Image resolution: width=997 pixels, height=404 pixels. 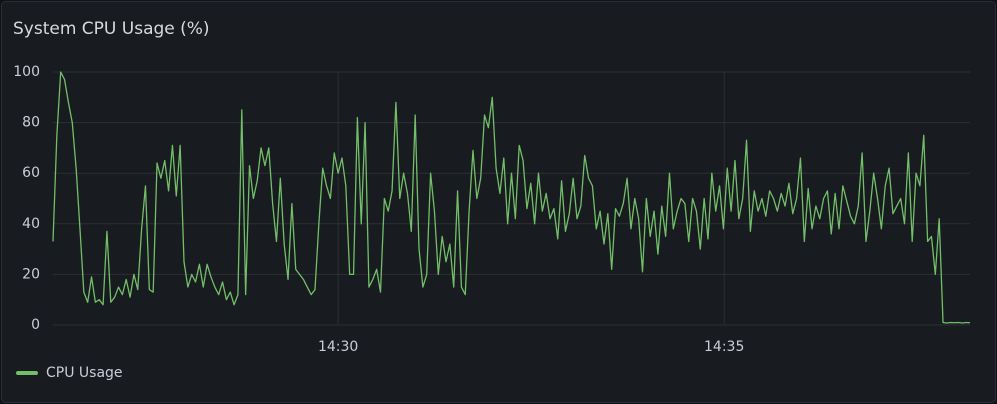 I want to click on y-tick-label: 40, so click(x=31, y=224).